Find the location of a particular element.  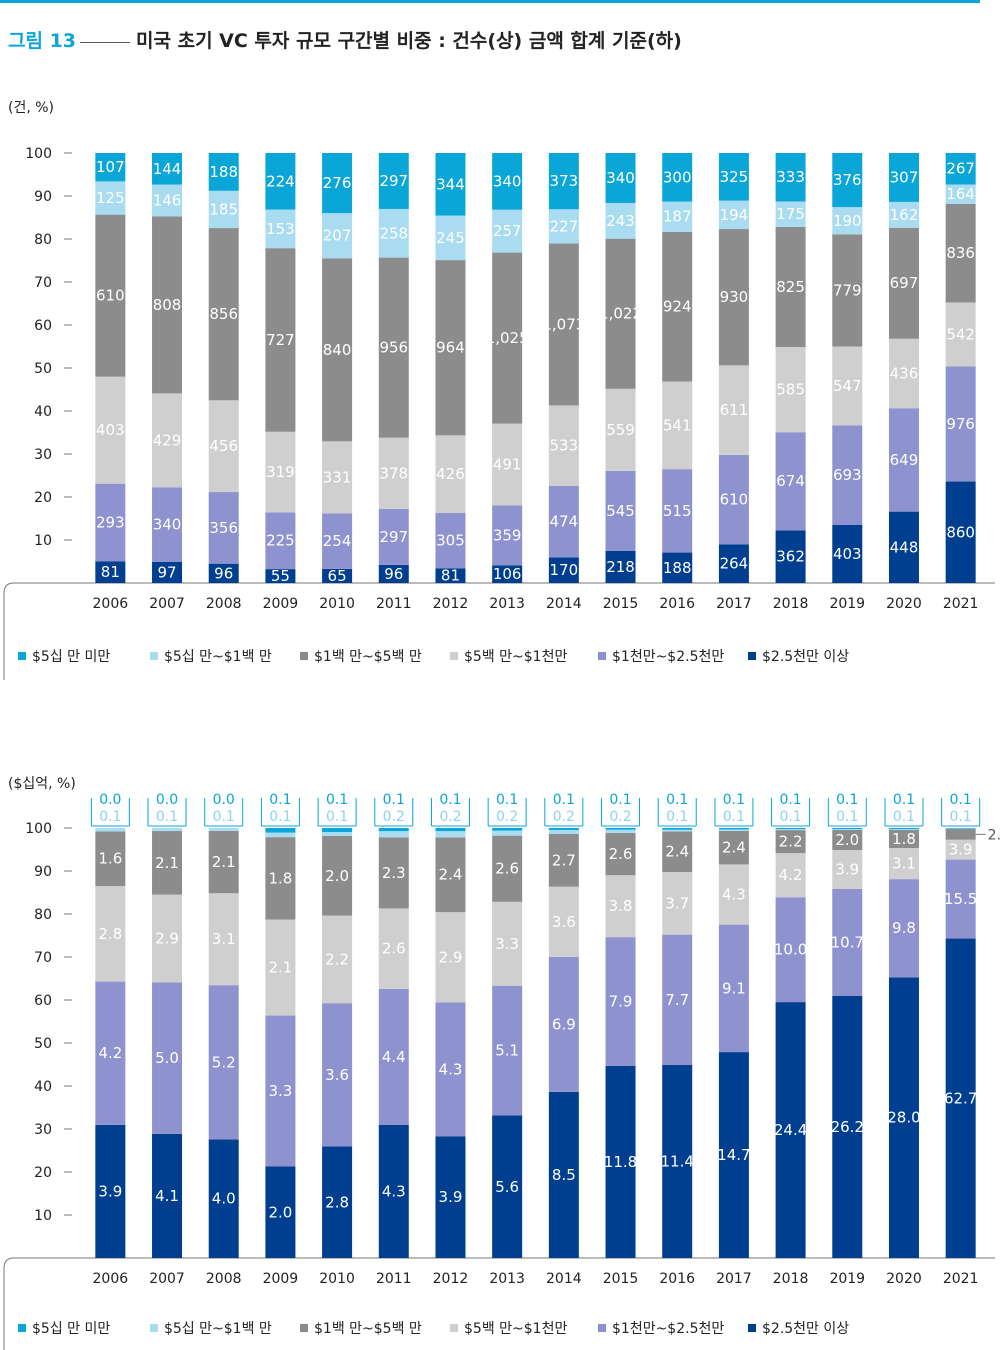

data-label: 2.7 is located at coordinates (564, 860).